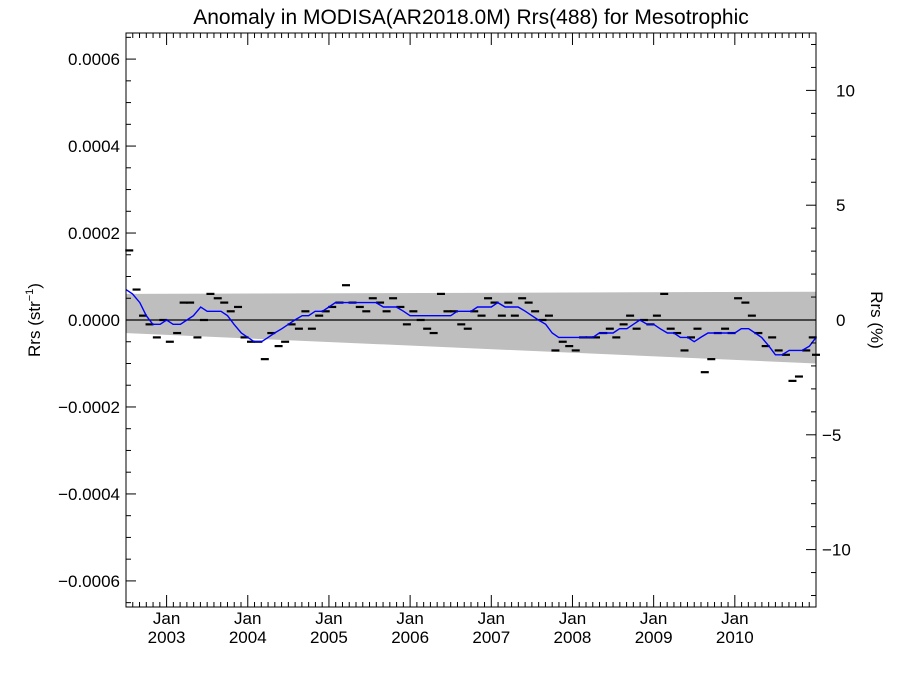 The height and width of the screenshot is (675, 900). What do you see at coordinates (876, 320) in the screenshot?
I see `y-axis-right-label: Rrs (%)` at bounding box center [876, 320].